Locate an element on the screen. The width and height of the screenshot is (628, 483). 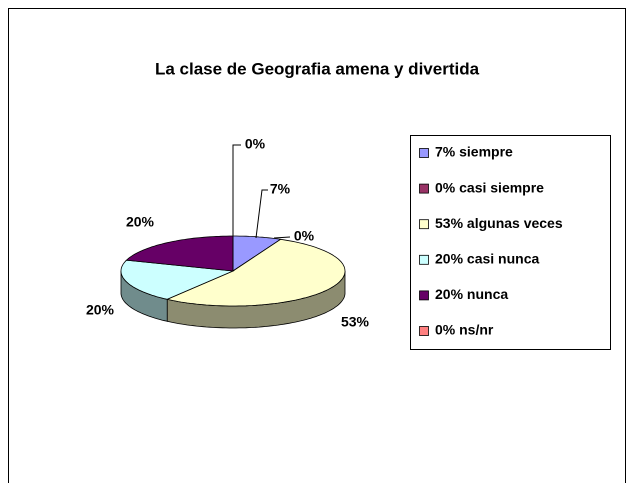
legend-label: 53% algunas veces is located at coordinates (499, 223).